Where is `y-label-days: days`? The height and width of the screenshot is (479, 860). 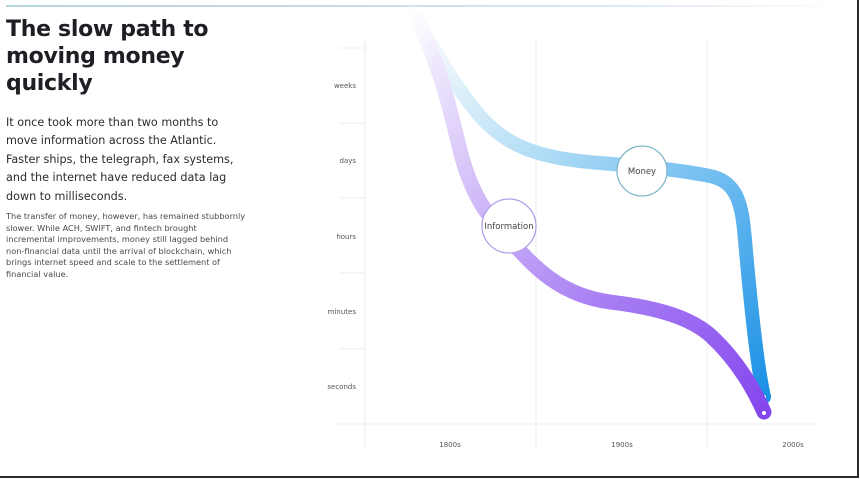 y-label-days: days is located at coordinates (347, 161).